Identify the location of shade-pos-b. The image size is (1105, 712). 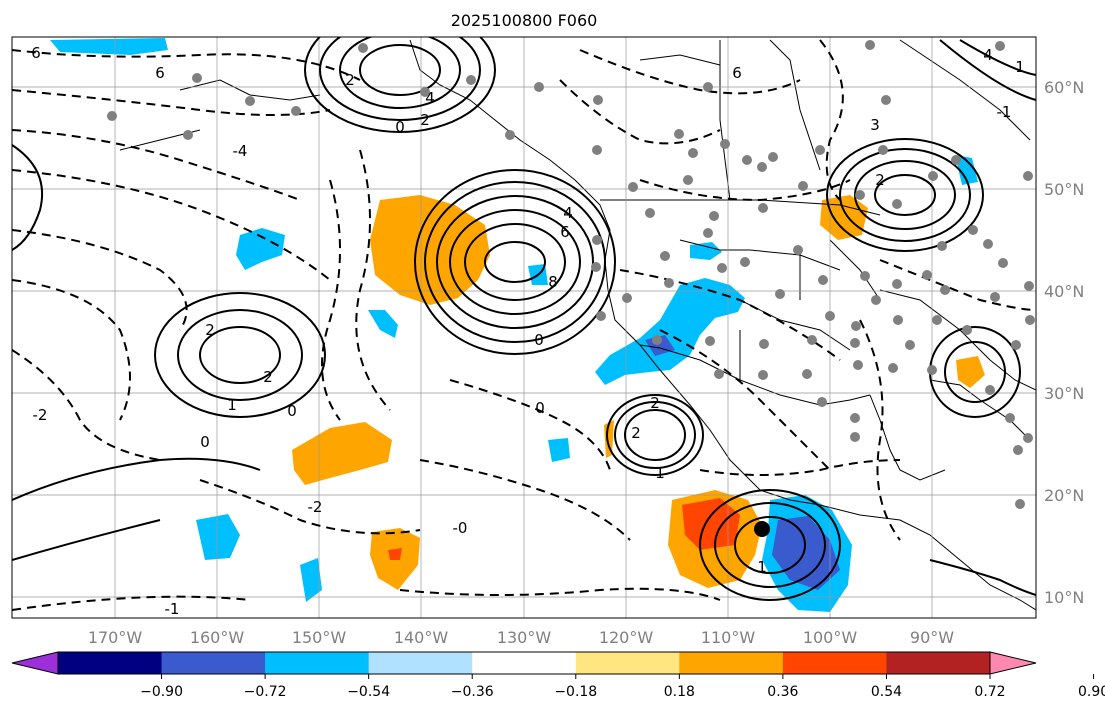
(342, 453).